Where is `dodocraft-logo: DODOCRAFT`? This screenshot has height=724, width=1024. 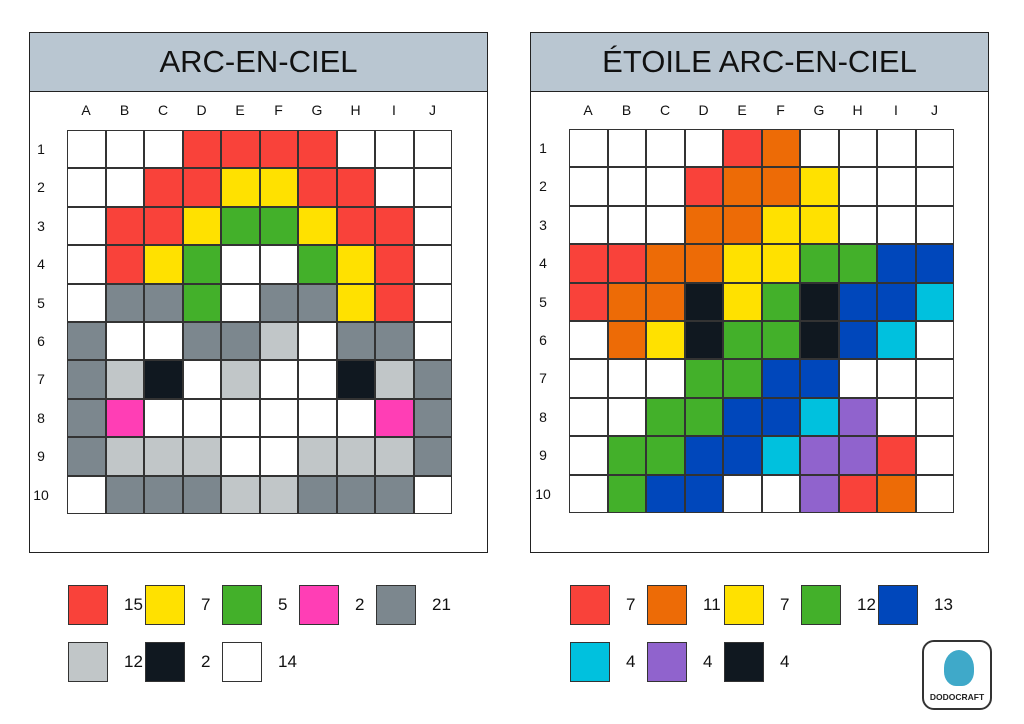 dodocraft-logo: DODOCRAFT is located at coordinates (957, 675).